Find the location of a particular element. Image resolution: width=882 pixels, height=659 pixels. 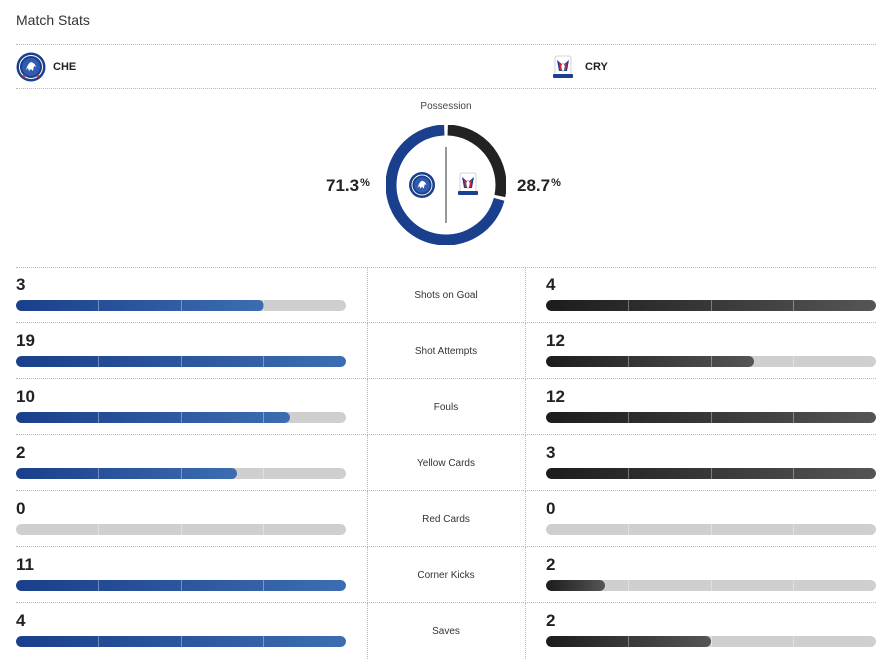

home-stat-value: 0 is located at coordinates (21, 508).